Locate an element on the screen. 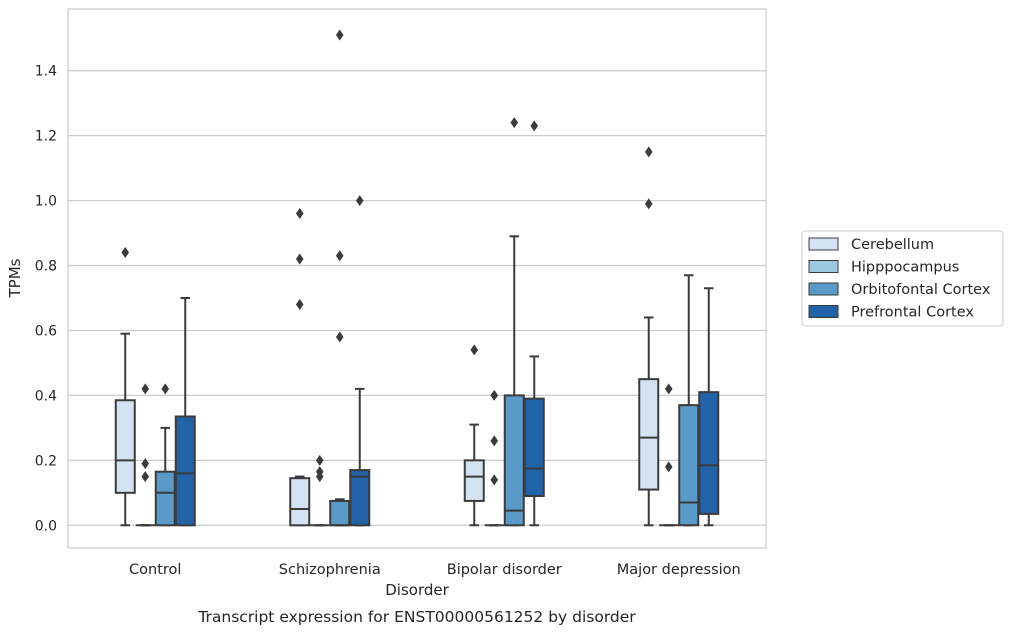 The height and width of the screenshot is (634, 1014). y-tick-label: 0.0 is located at coordinates (46, 526).